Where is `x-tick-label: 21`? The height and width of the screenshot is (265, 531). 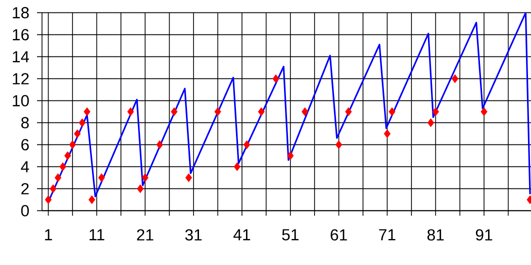
x-tick-label: 21 is located at coordinates (145, 234).